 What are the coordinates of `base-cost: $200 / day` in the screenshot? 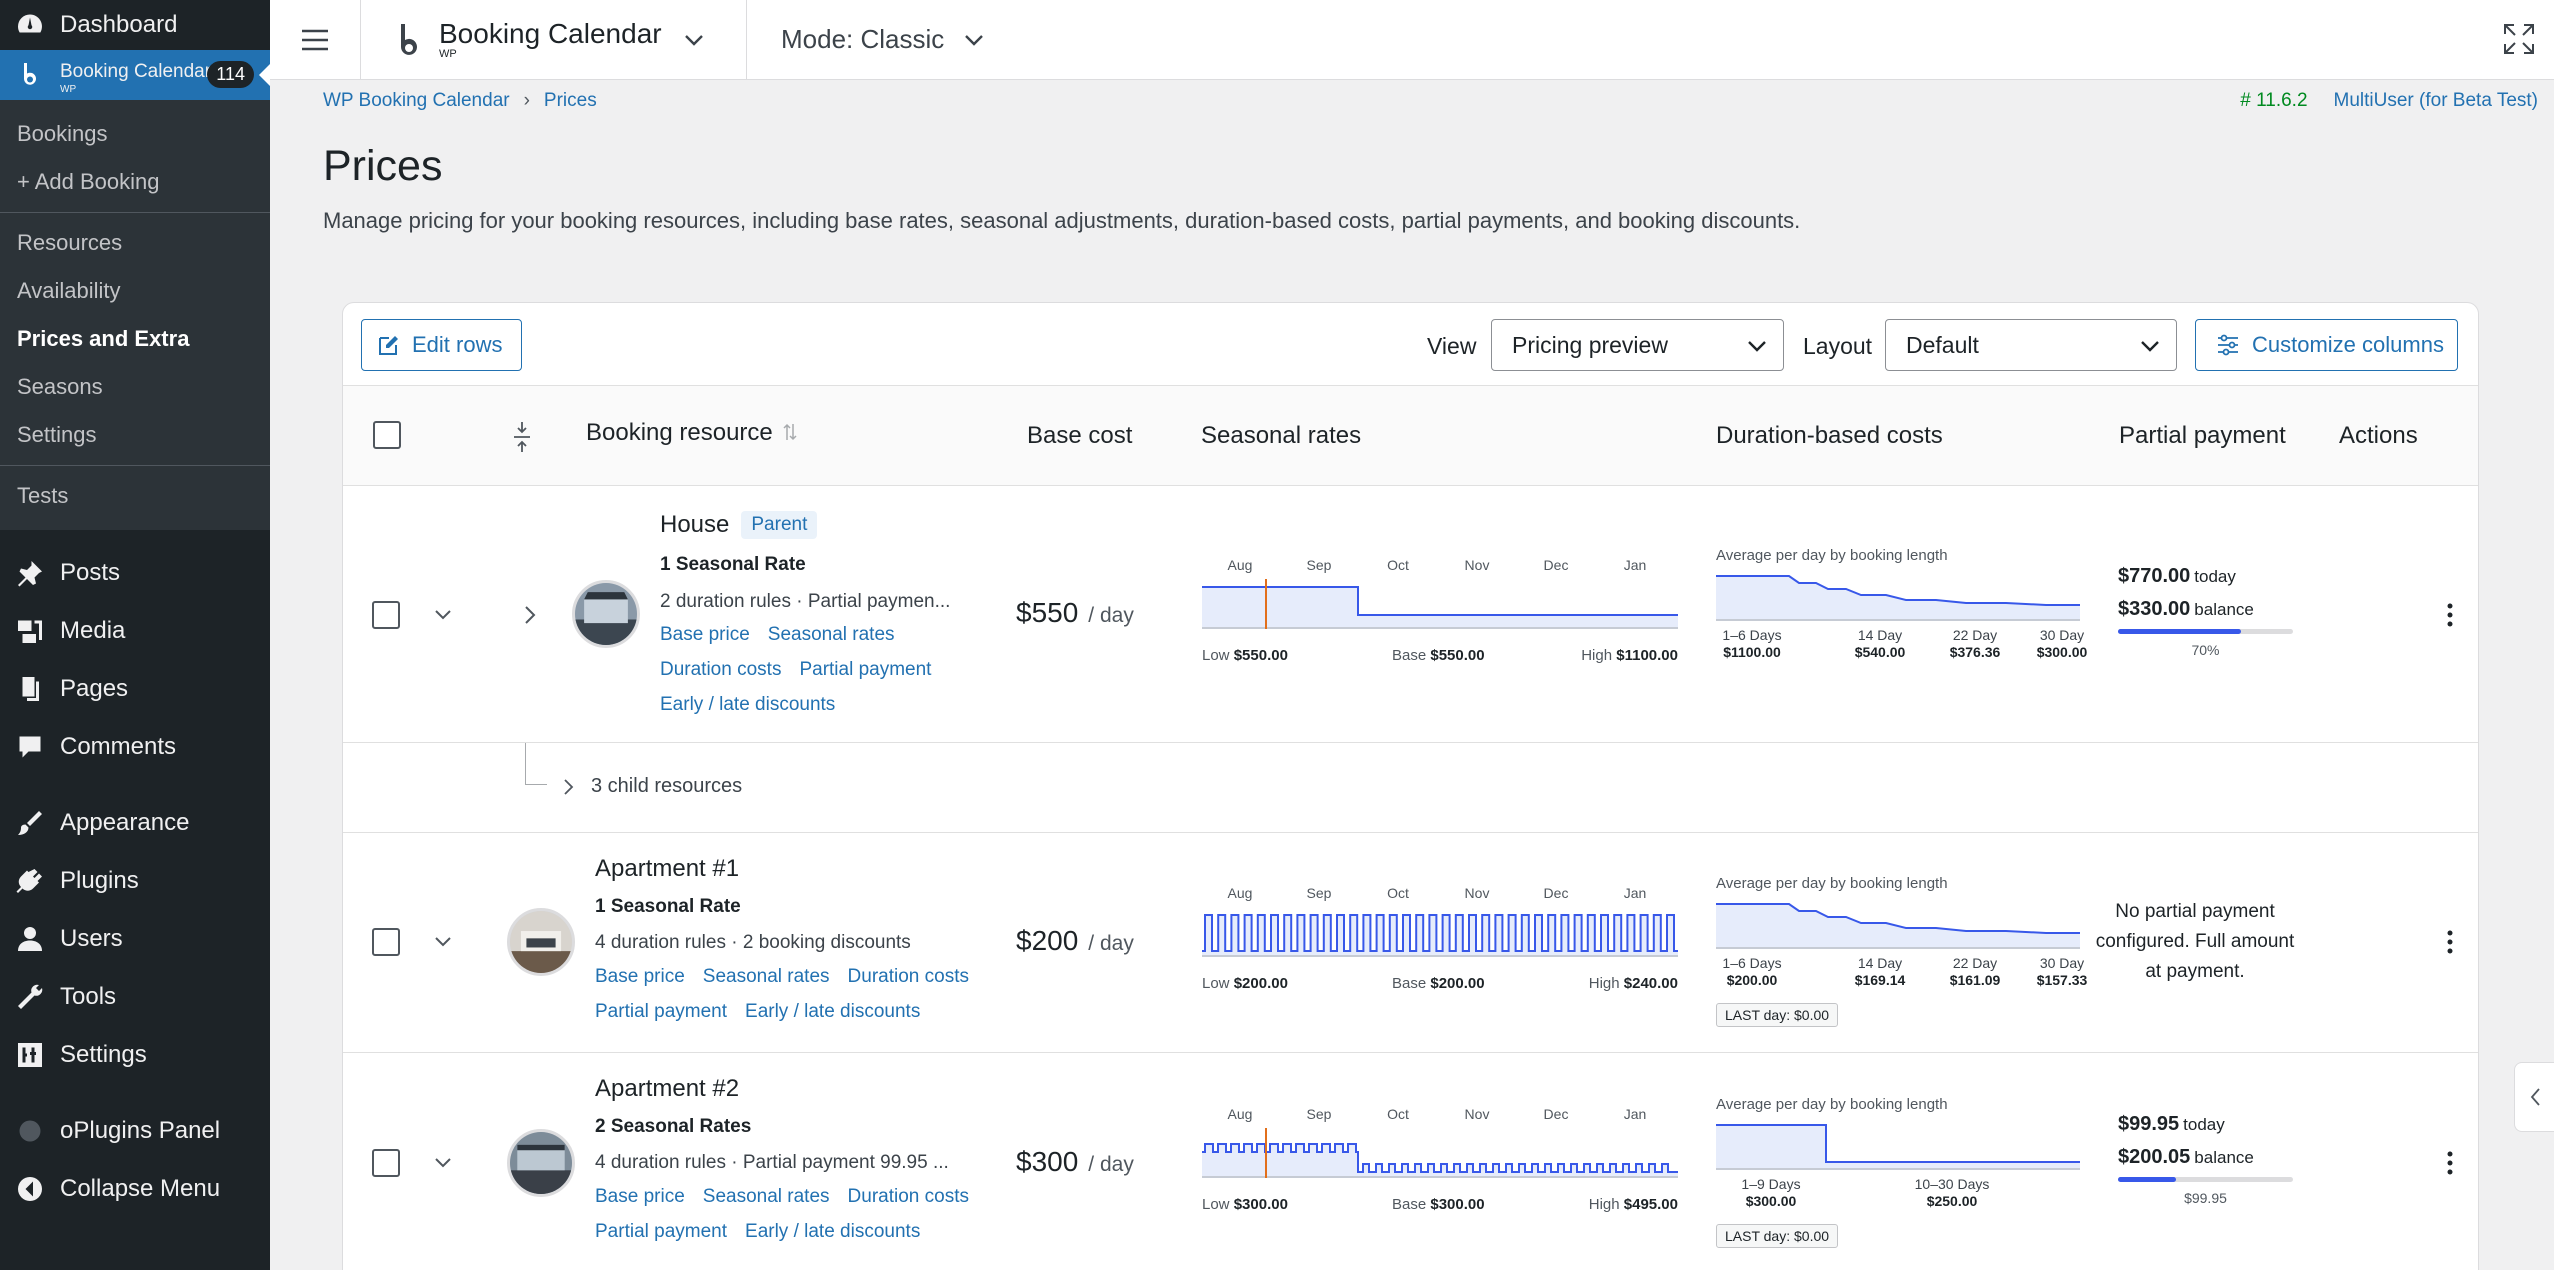 It's located at (1075, 941).